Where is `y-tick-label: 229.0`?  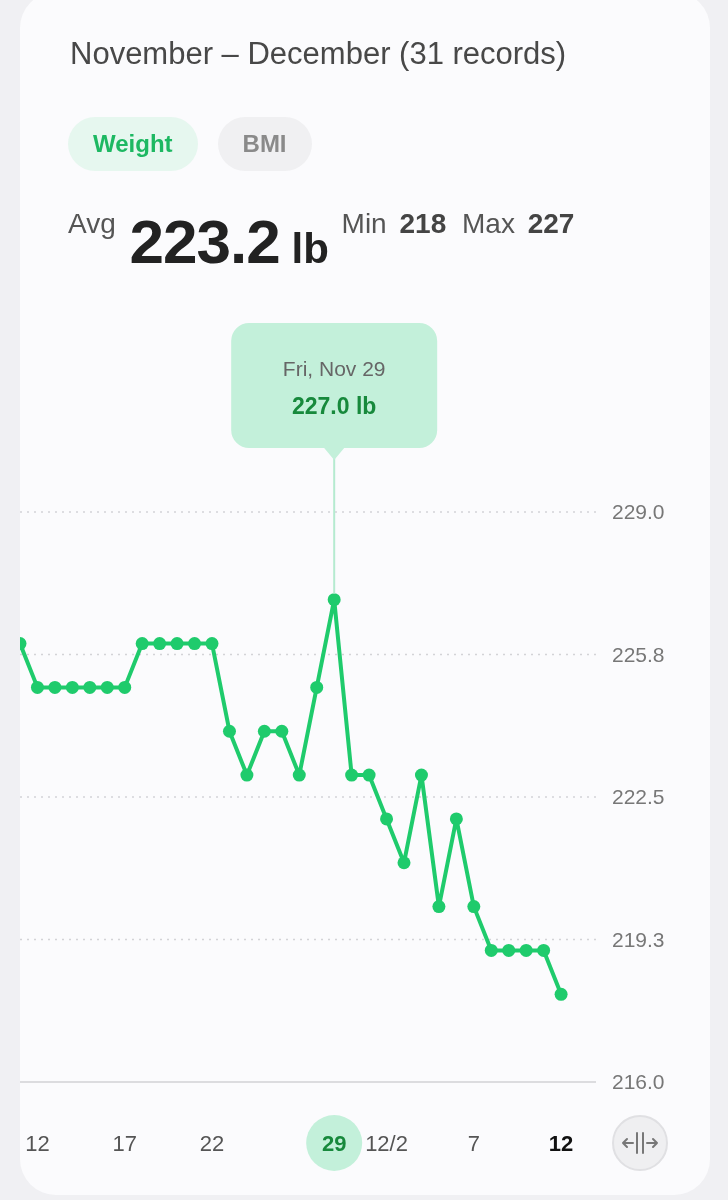 y-tick-label: 229.0 is located at coordinates (638, 512).